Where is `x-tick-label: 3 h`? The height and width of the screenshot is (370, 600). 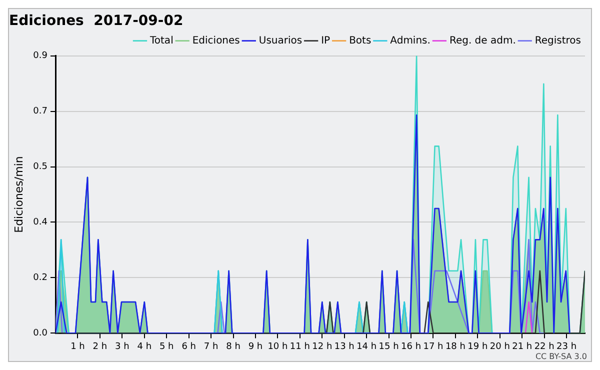
x-tick-label: 3 h is located at coordinates (122, 347).